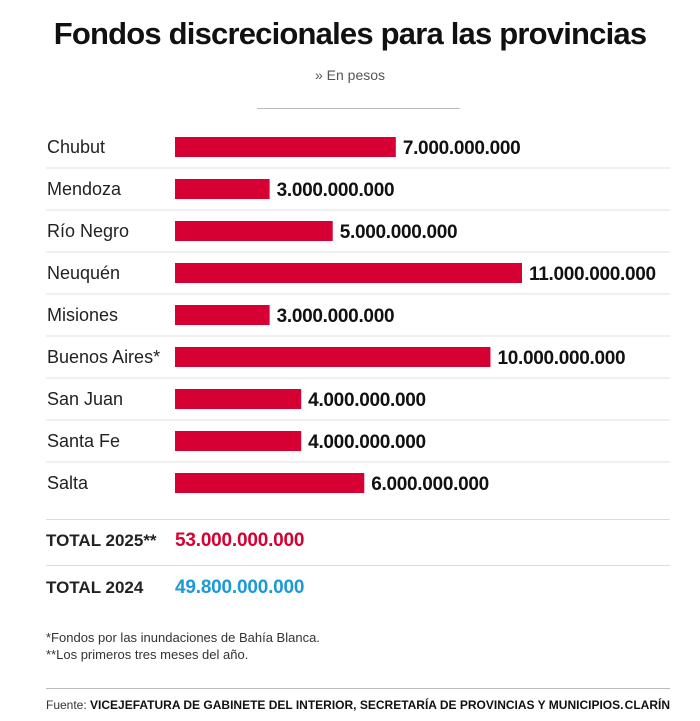  Describe the element at coordinates (84, 189) in the screenshot. I see `category-label-mendoza: Mendoza` at that location.